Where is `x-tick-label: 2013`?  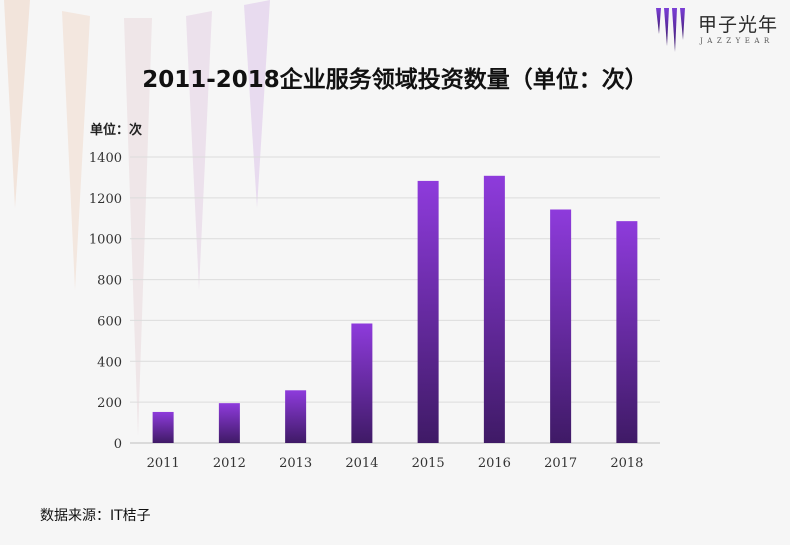 x-tick-label: 2013 is located at coordinates (295, 463).